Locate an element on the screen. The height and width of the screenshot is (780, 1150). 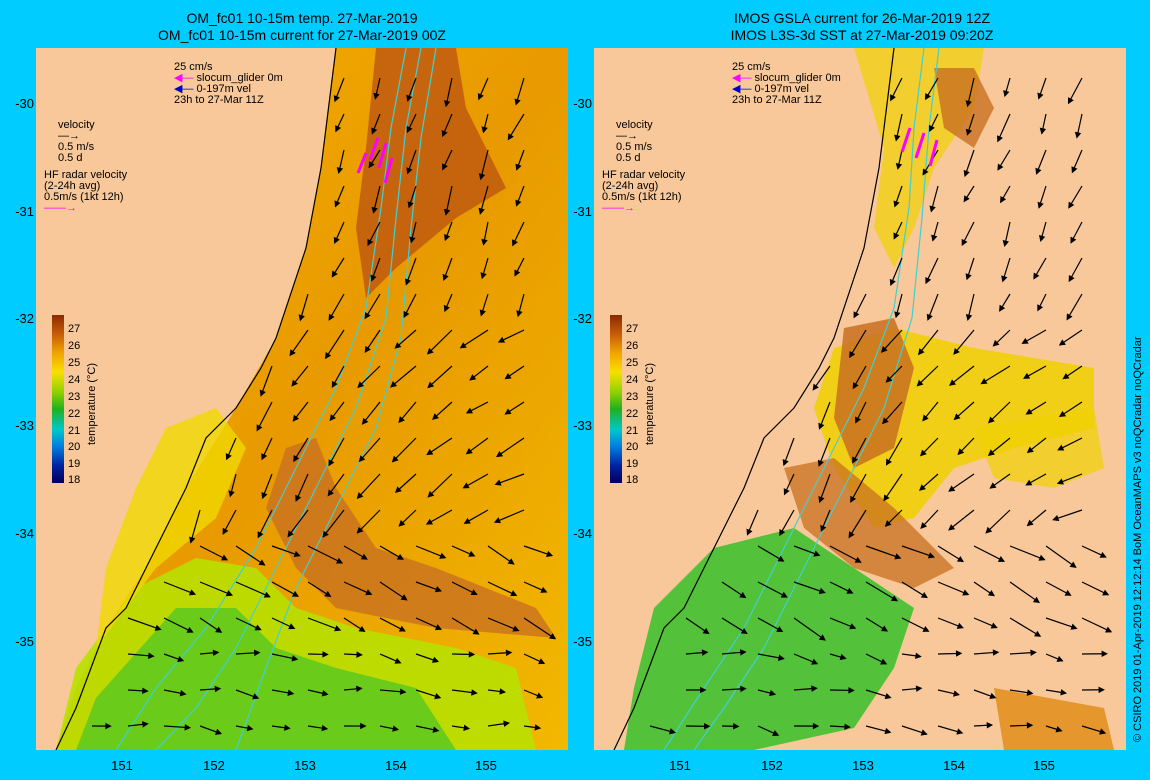
y-tick: -32 is located at coordinates (24, 318).